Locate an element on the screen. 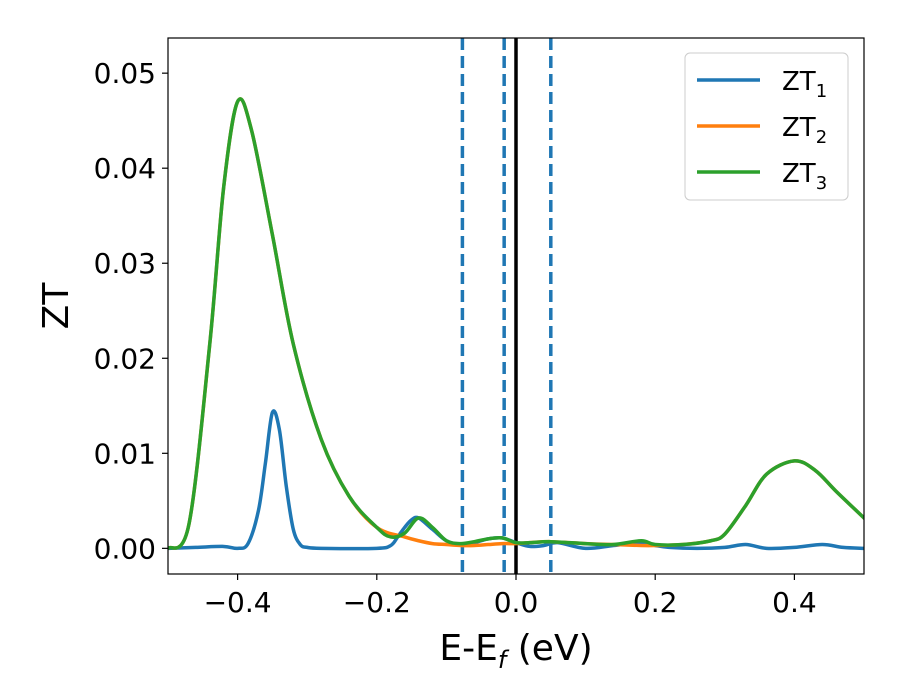  y-axis-label: ZT is located at coordinates (56, 306).